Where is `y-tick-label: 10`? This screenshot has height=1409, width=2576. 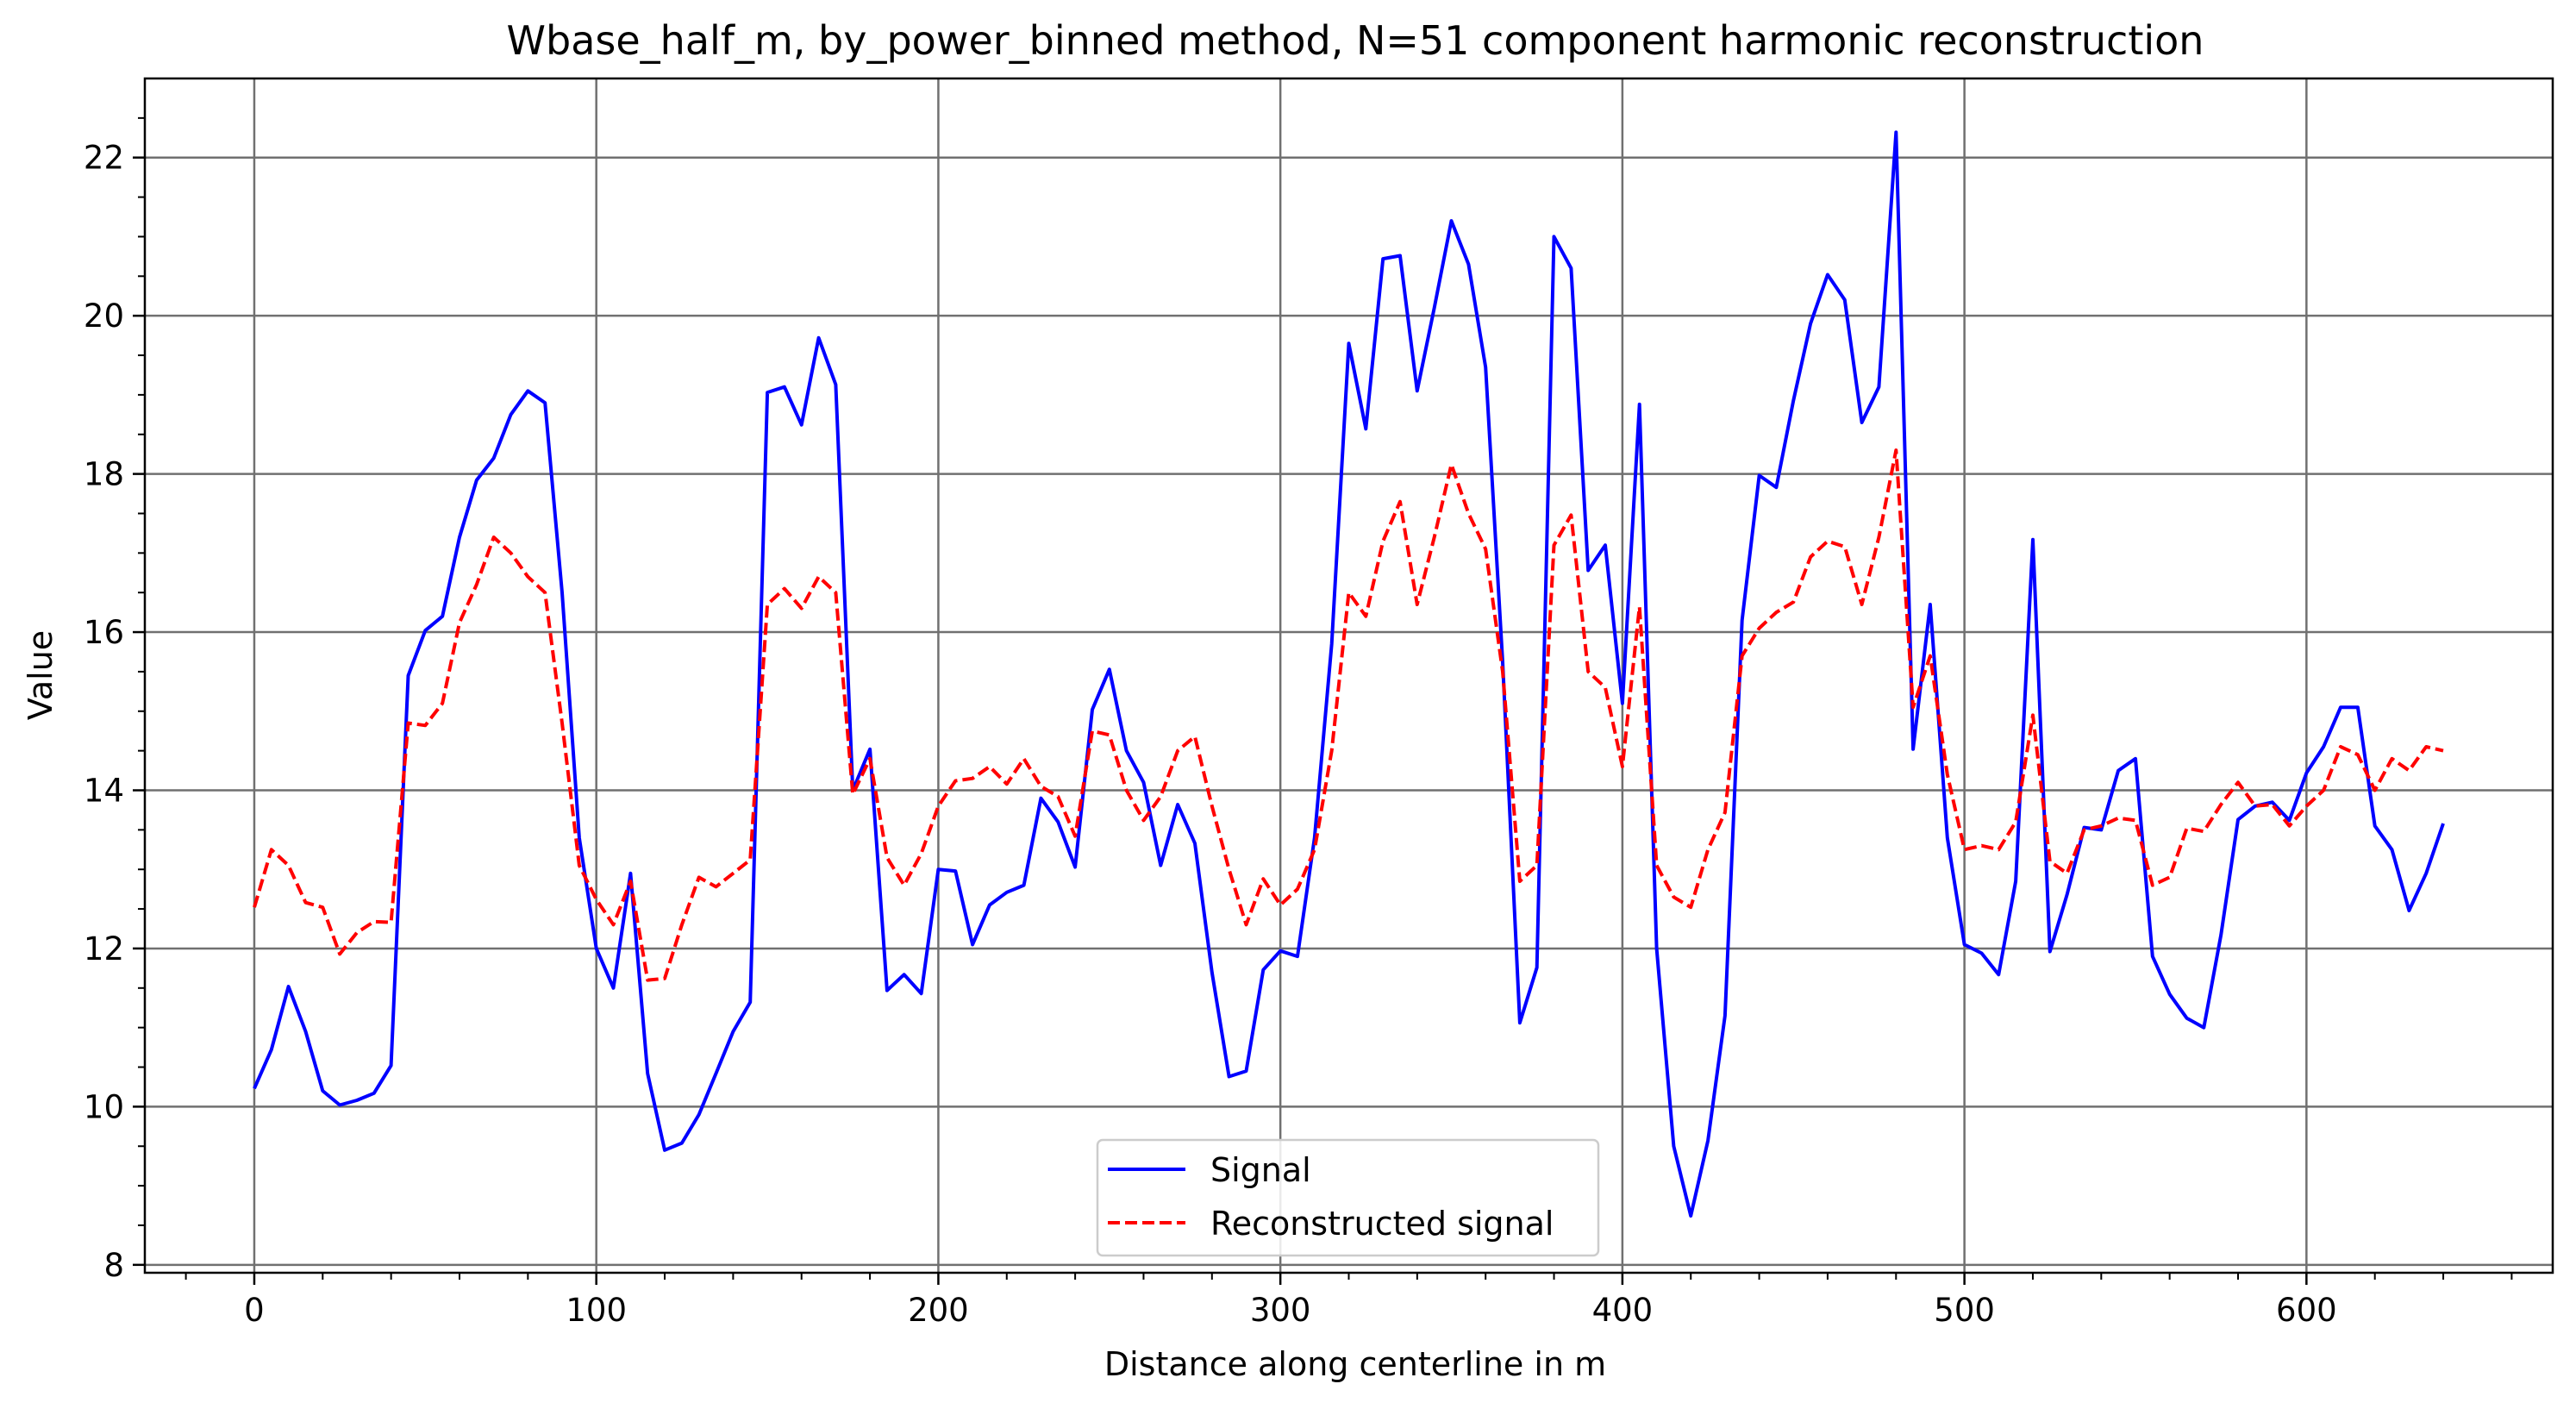
y-tick-label: 10 is located at coordinates (104, 1106).